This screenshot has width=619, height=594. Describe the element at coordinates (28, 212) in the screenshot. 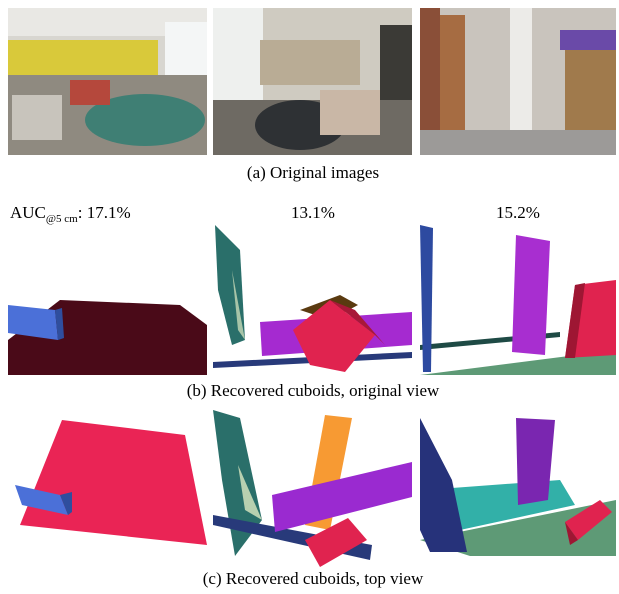

I see `auc-label: AUC` at that location.